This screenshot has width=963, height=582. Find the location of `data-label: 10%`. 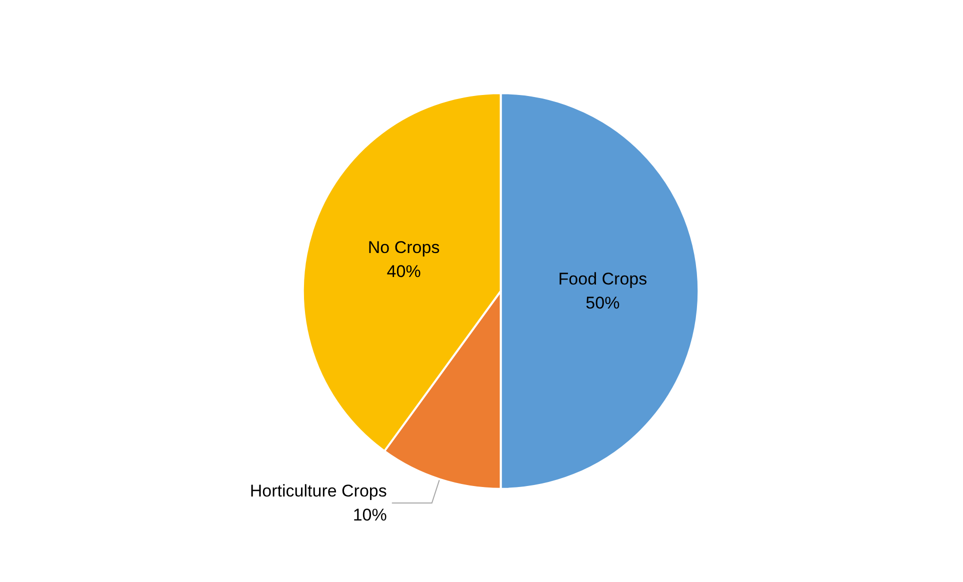

data-label: 10% is located at coordinates (369, 514).